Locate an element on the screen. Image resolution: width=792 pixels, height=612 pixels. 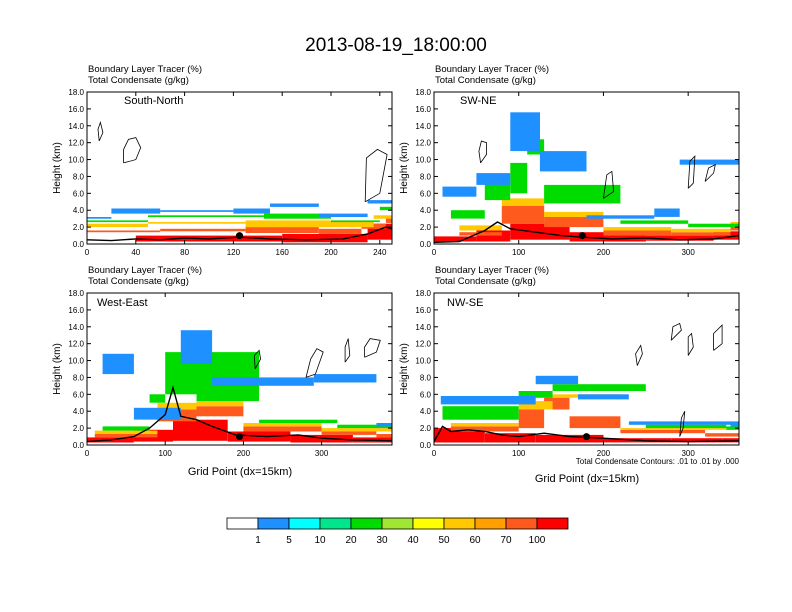
y-tick-label: 12.0 is located at coordinates (76, 143).